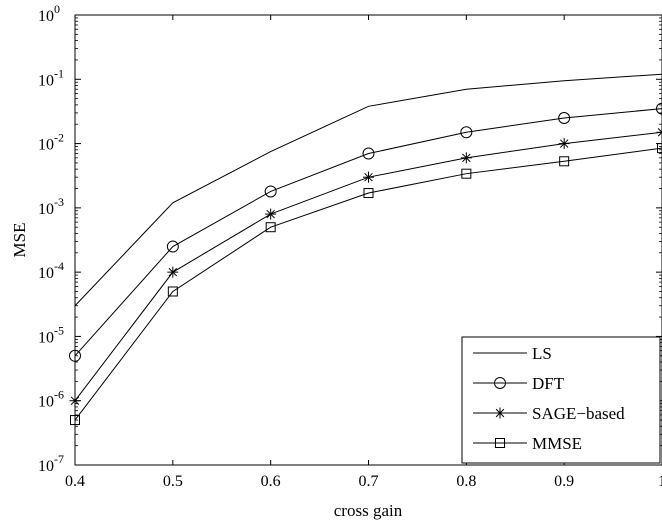  Describe the element at coordinates (51, 142) in the screenshot. I see `y-tick-label: 10⁻²` at that location.